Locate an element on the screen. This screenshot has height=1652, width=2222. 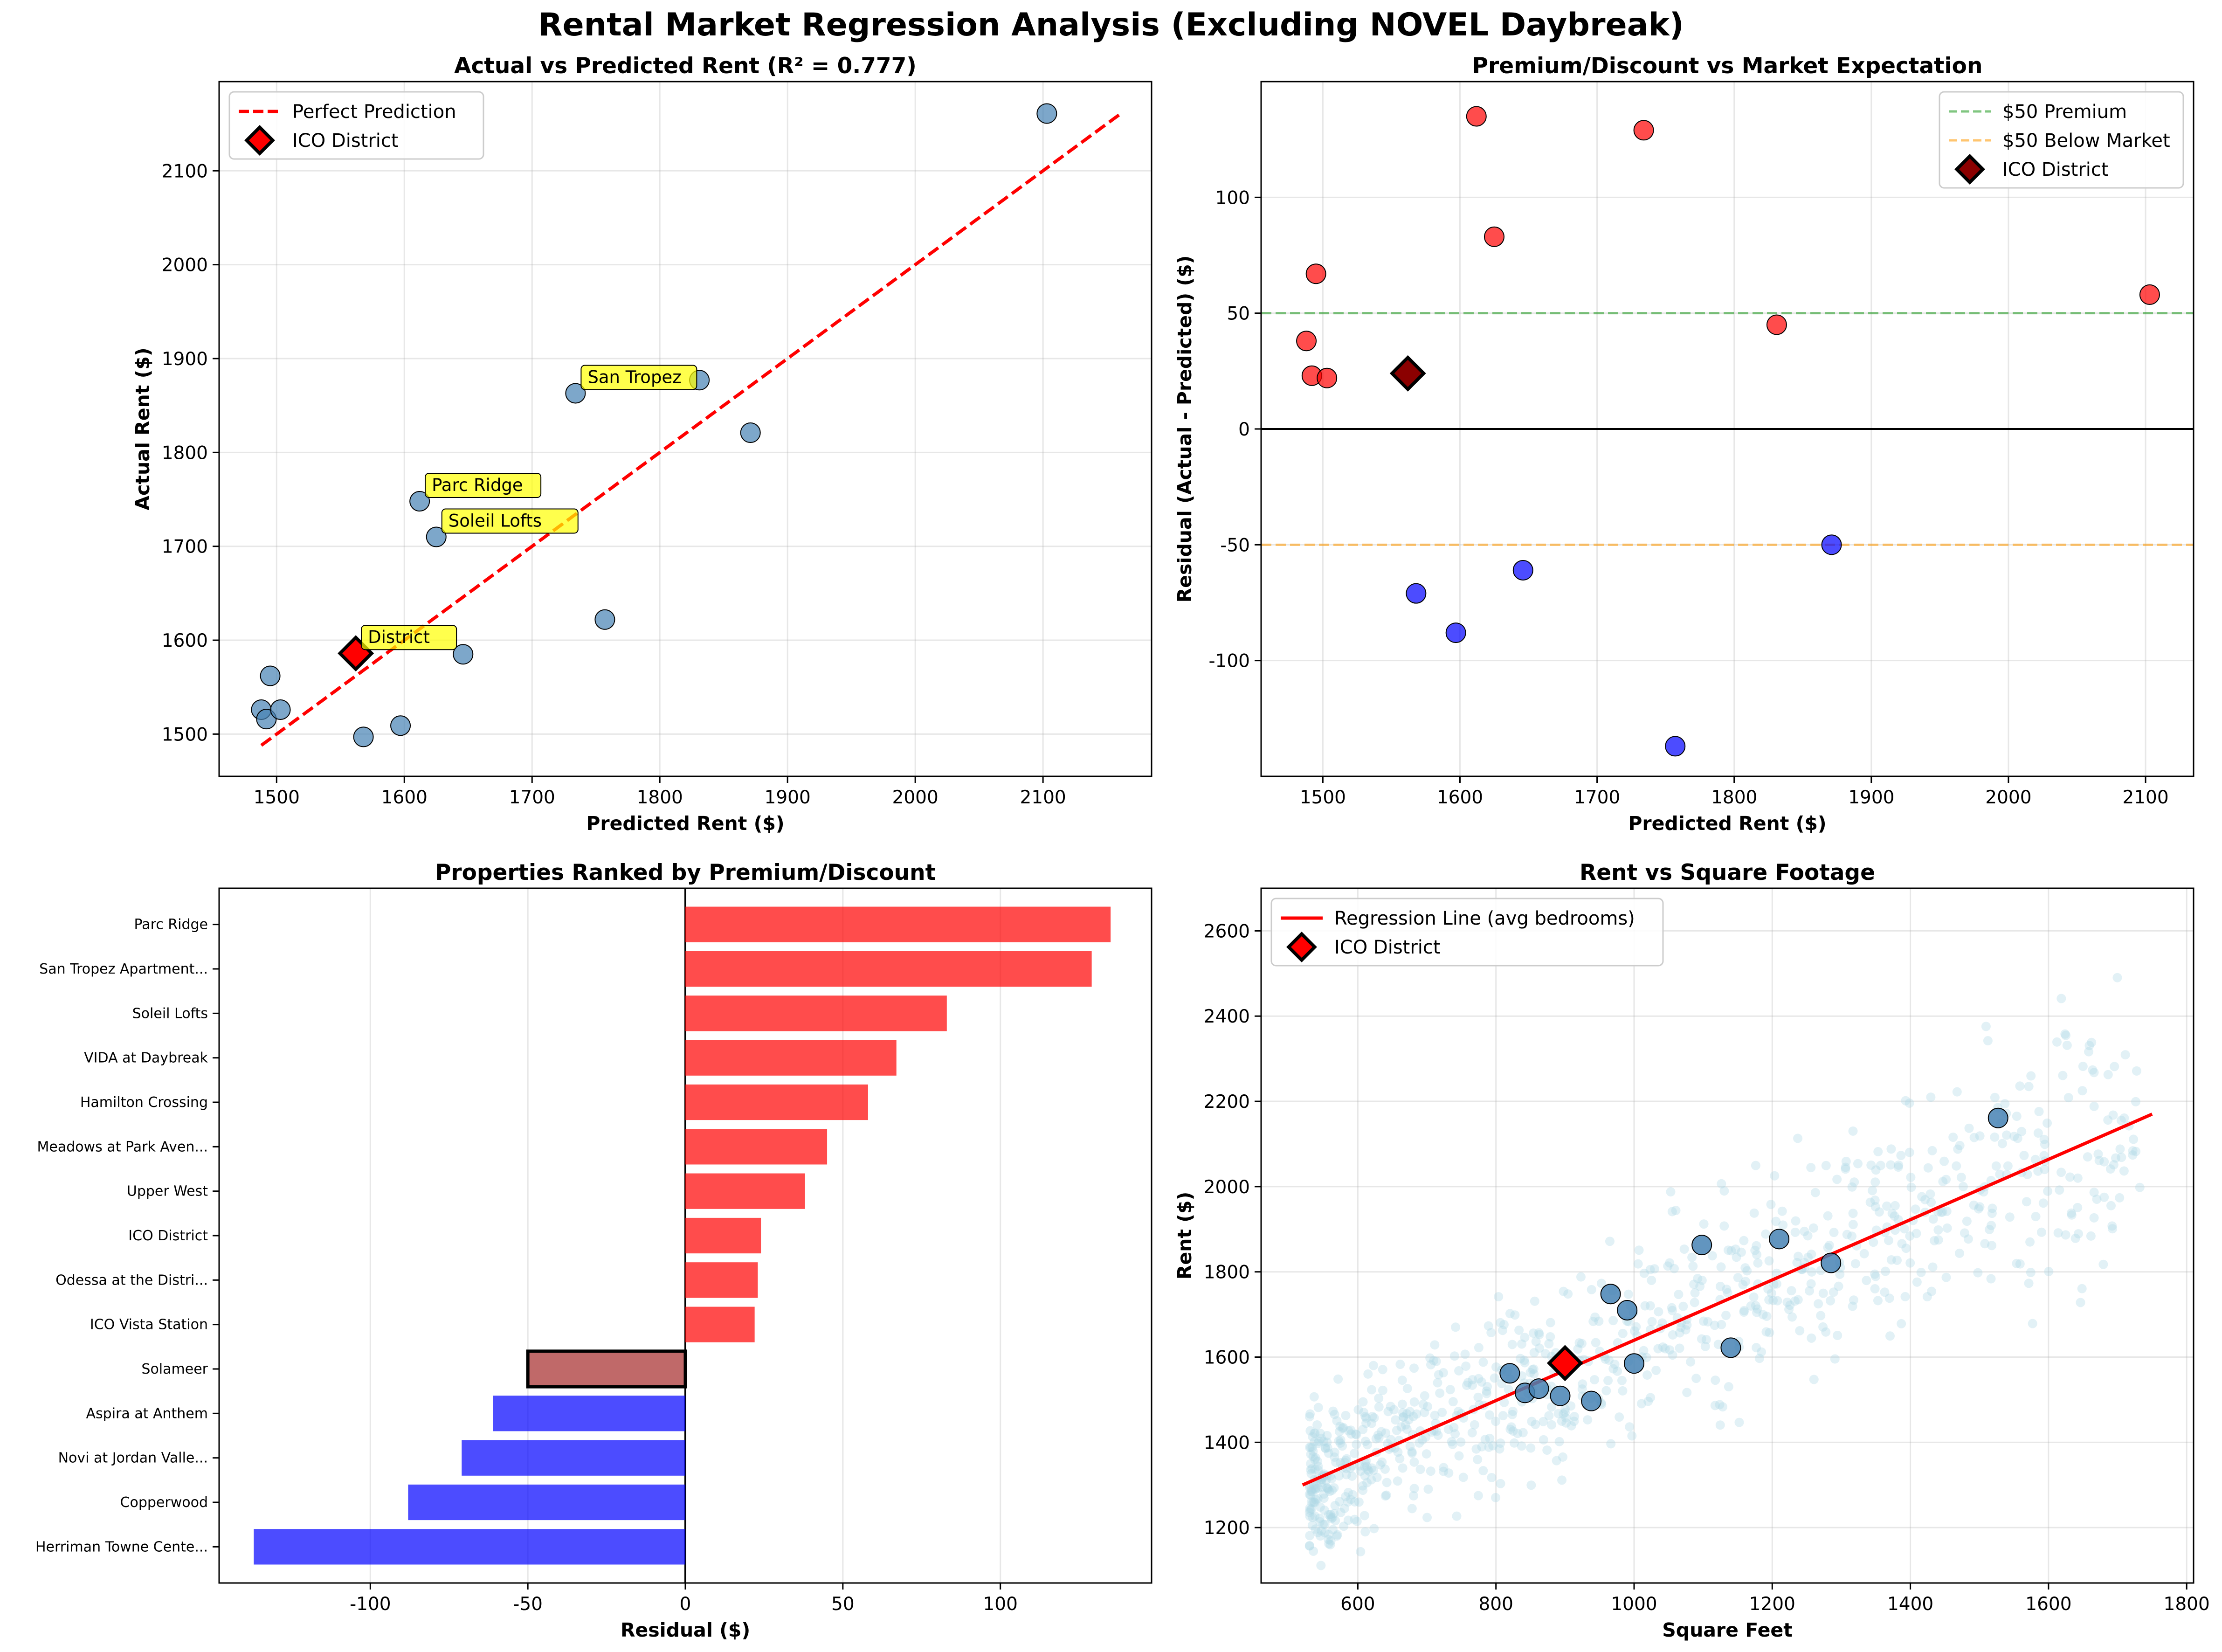
ico-district-marker is located at coordinates (1407, 373).